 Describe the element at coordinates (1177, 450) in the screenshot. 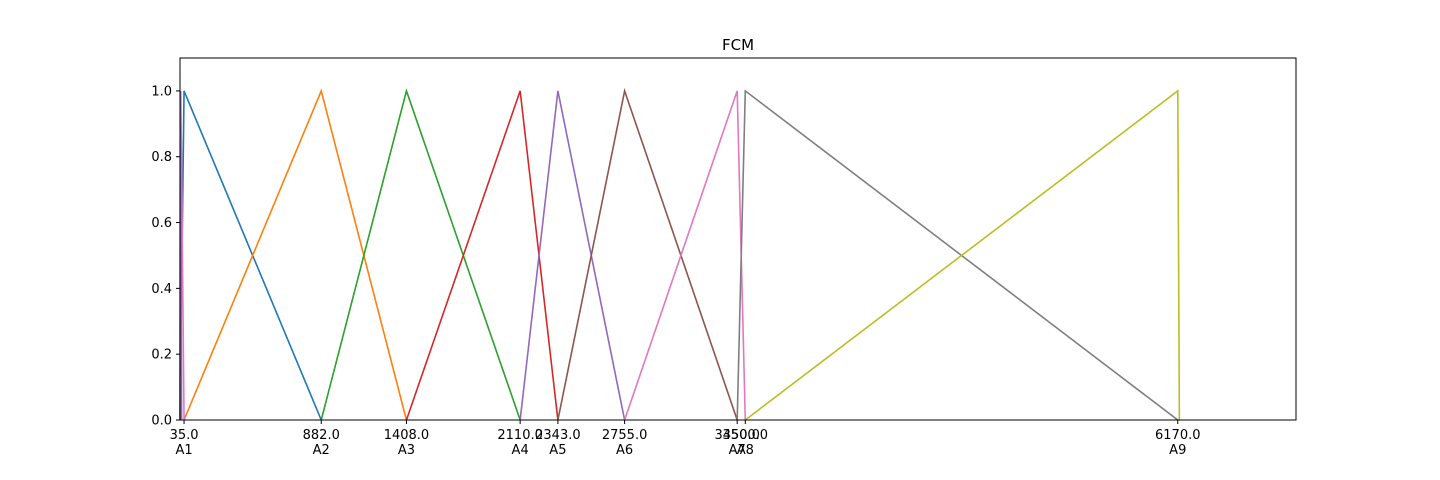

I see `x-term-label: A9` at that location.